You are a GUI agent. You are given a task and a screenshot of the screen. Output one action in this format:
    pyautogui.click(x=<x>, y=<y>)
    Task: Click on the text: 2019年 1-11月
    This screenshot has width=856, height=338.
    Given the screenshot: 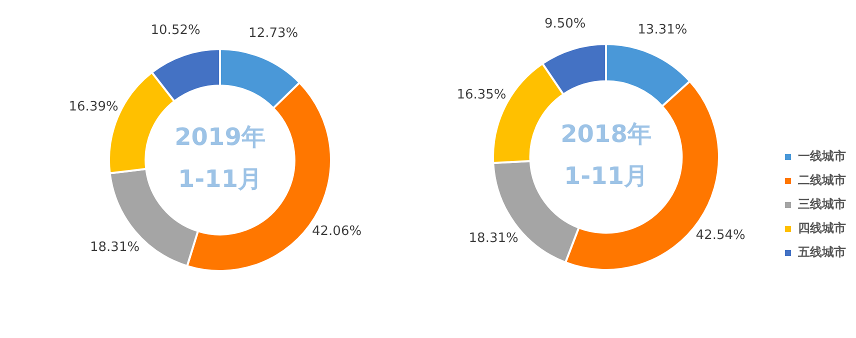 What is the action you would take?
    pyautogui.click(x=220, y=158)
    